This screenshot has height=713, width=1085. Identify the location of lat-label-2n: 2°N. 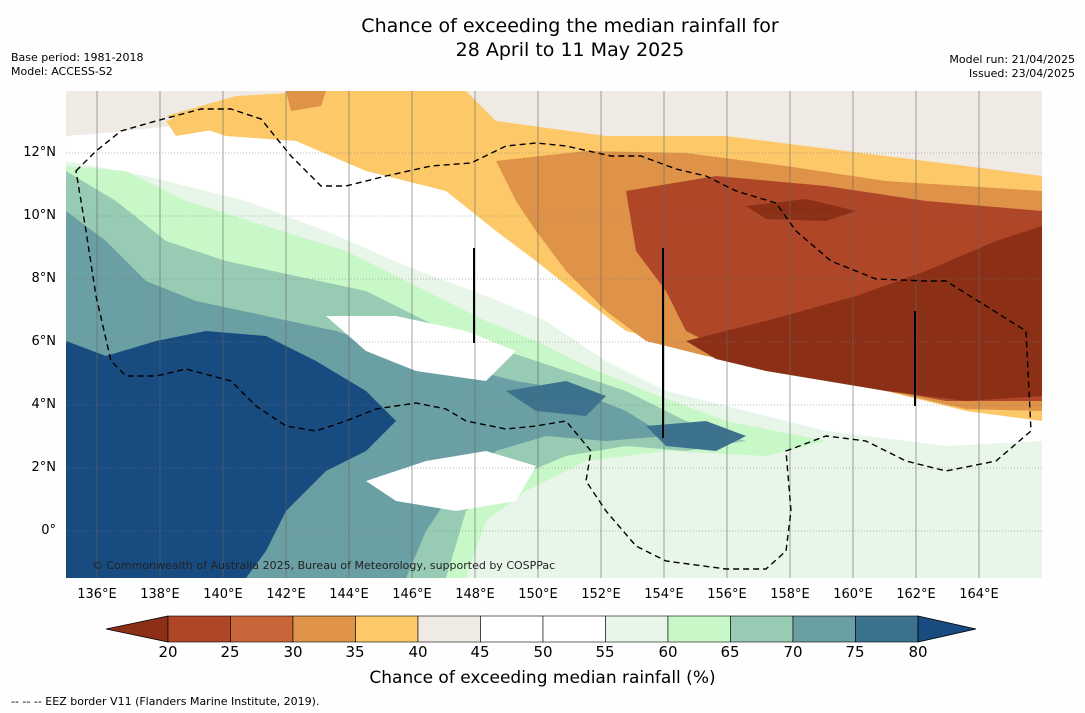
(44, 467).